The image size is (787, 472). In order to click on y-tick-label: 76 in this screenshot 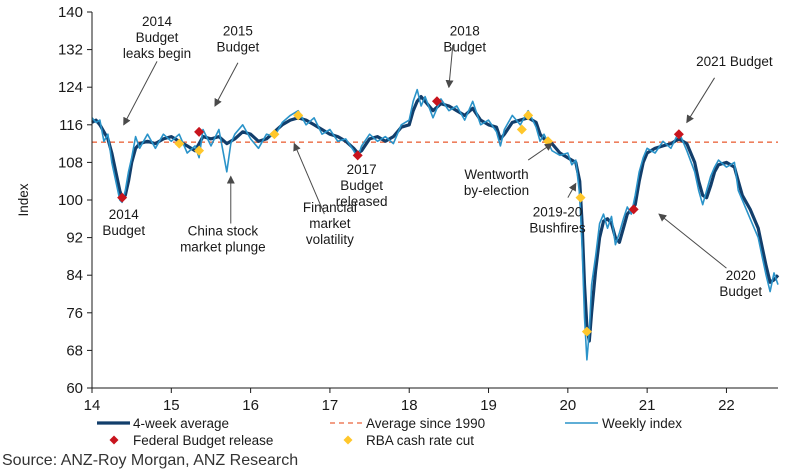, I will do `click(74, 313)`.